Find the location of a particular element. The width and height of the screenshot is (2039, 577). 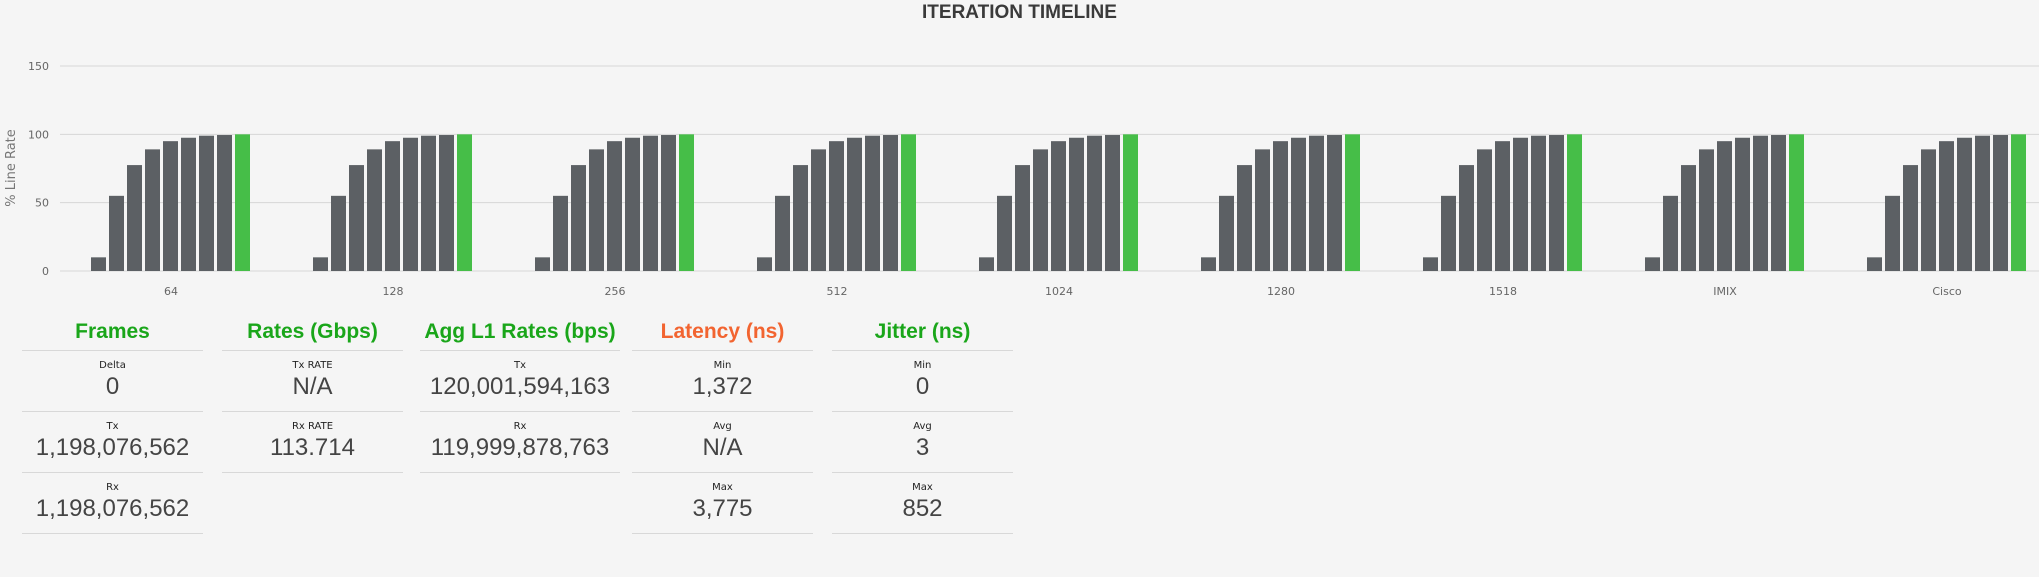

stat-value: 852 is located at coordinates (922, 508).